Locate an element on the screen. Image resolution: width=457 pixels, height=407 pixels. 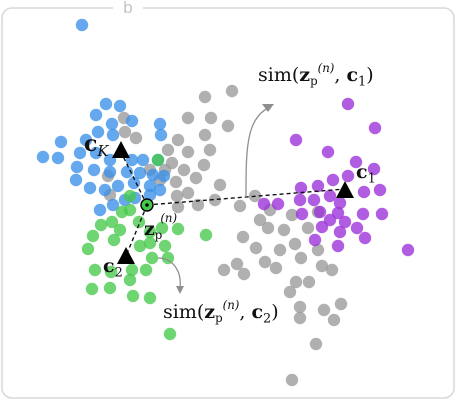
label-c2: c2 is located at coordinates (113, 268).